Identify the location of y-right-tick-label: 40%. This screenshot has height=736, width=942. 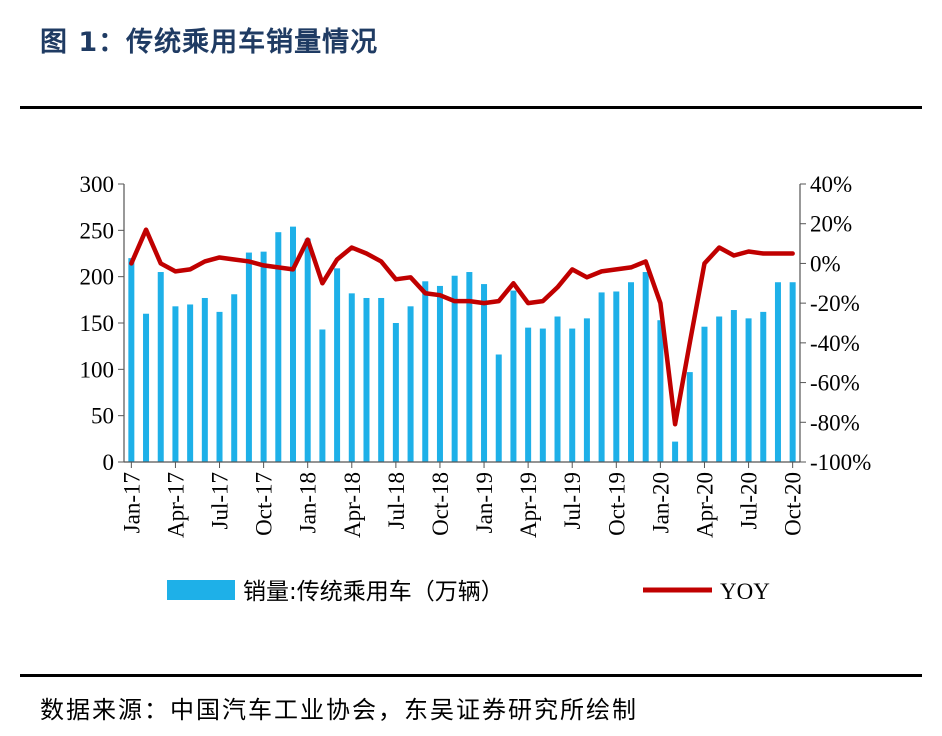
(831, 184).